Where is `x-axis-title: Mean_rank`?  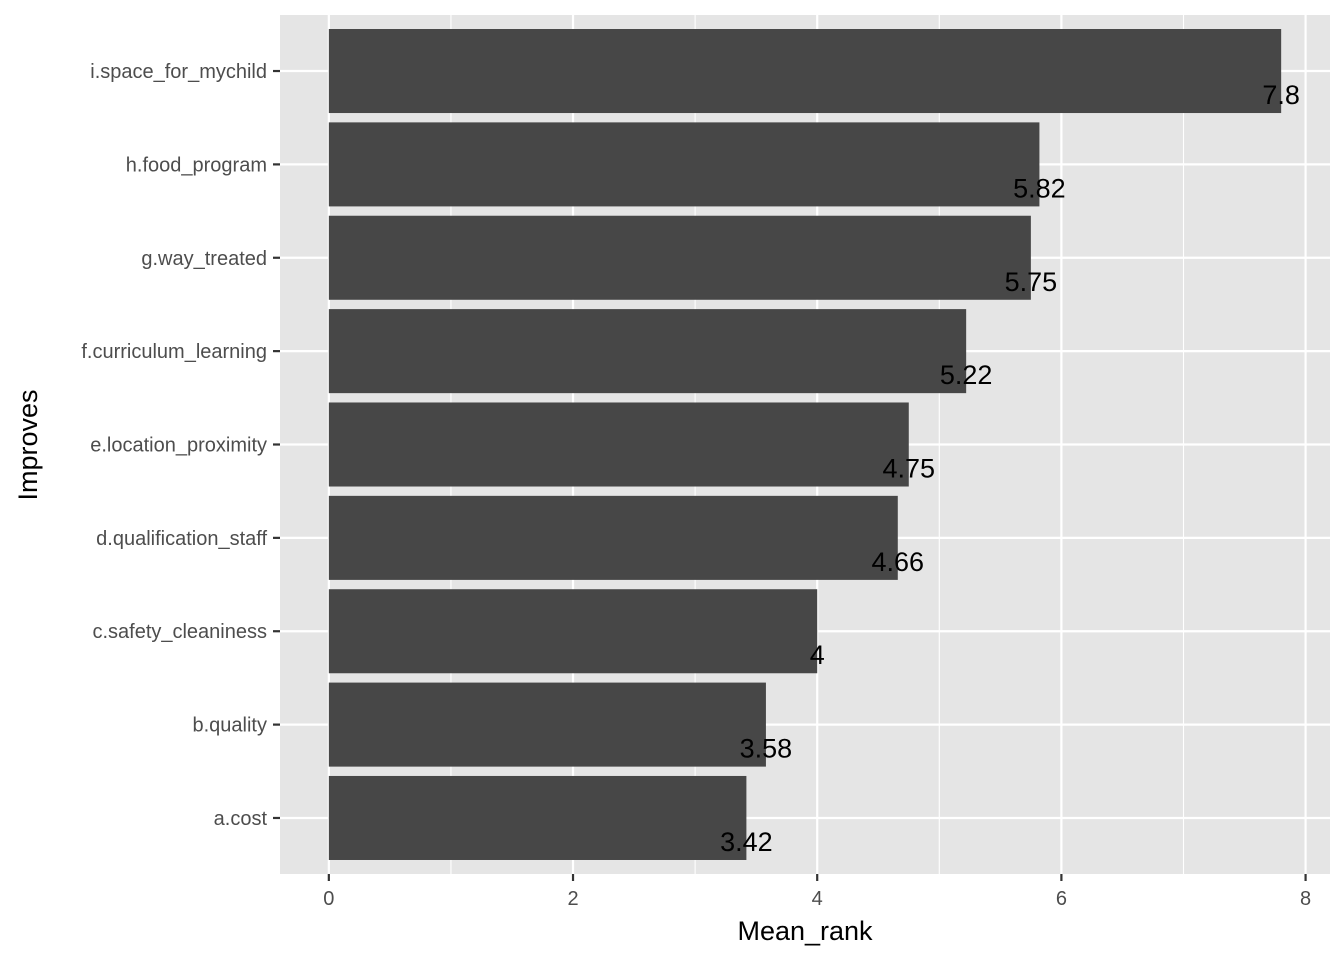 x-axis-title: Mean_rank is located at coordinates (805, 931).